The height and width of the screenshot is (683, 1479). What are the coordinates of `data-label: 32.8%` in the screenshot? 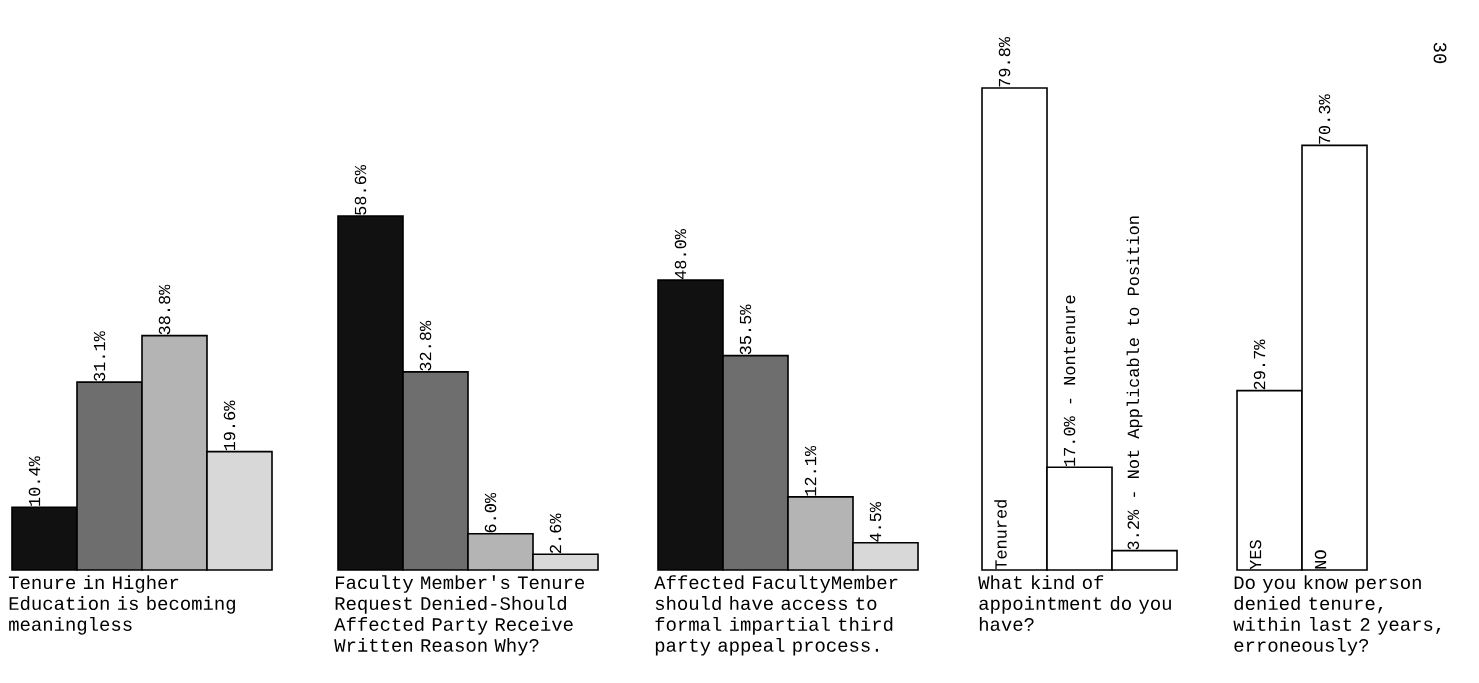 It's located at (425, 345).